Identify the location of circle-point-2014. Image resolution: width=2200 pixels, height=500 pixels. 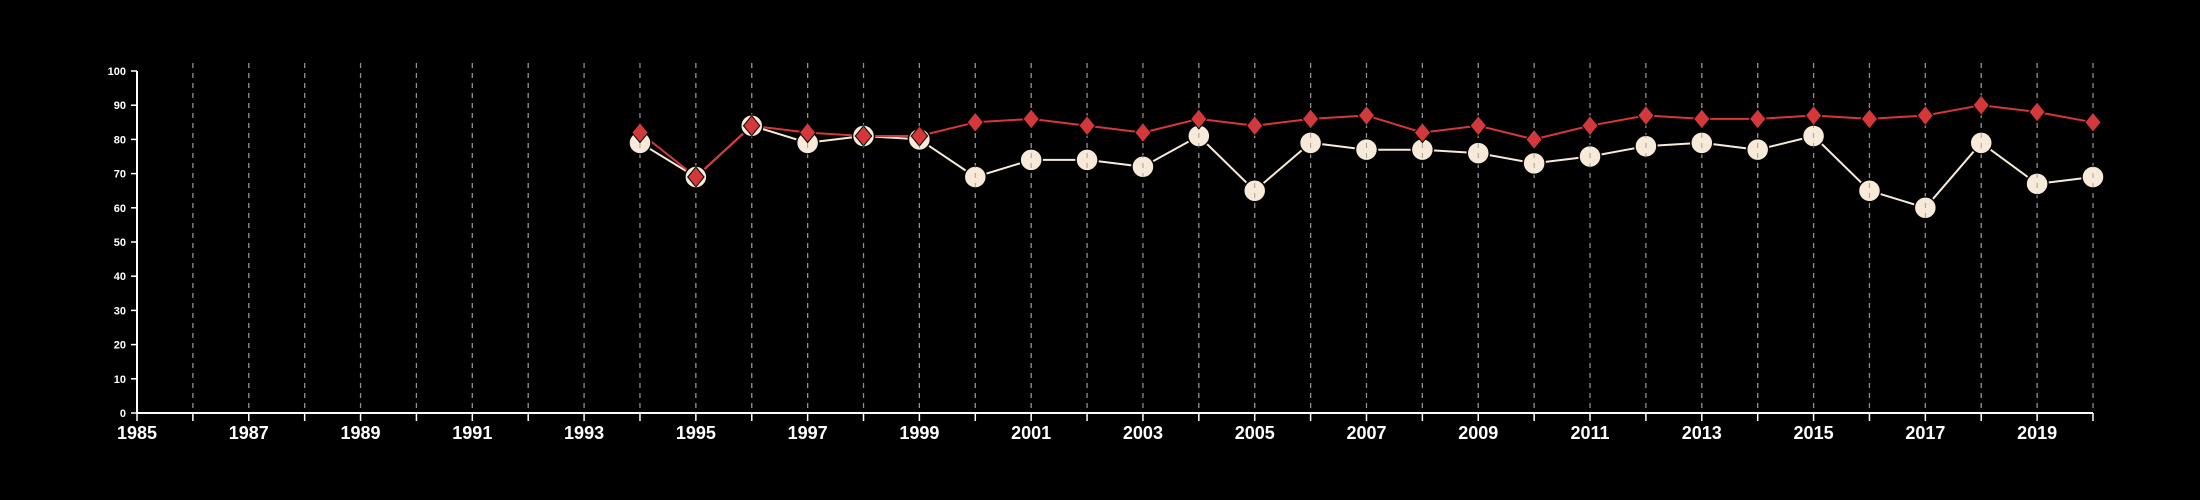
(1757, 149).